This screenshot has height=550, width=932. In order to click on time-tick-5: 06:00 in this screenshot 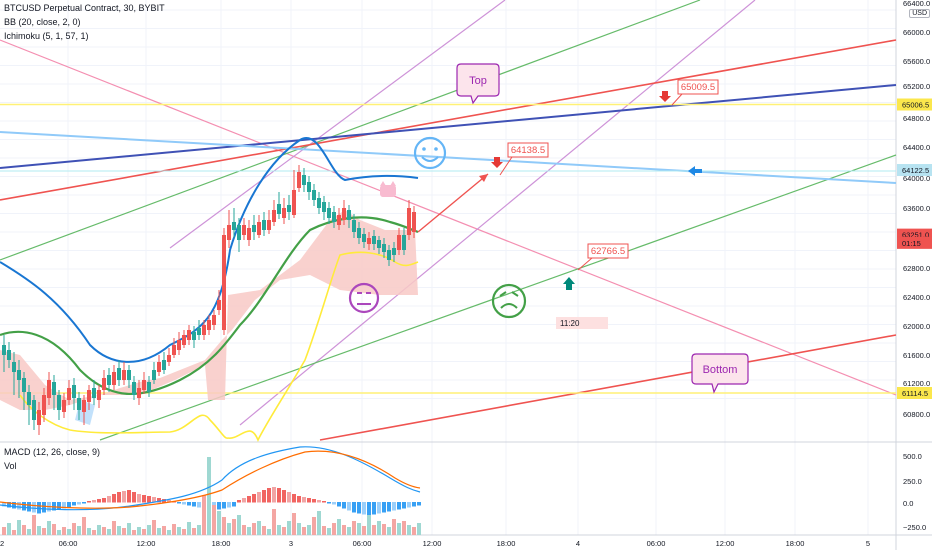, I will do `click(362, 543)`.